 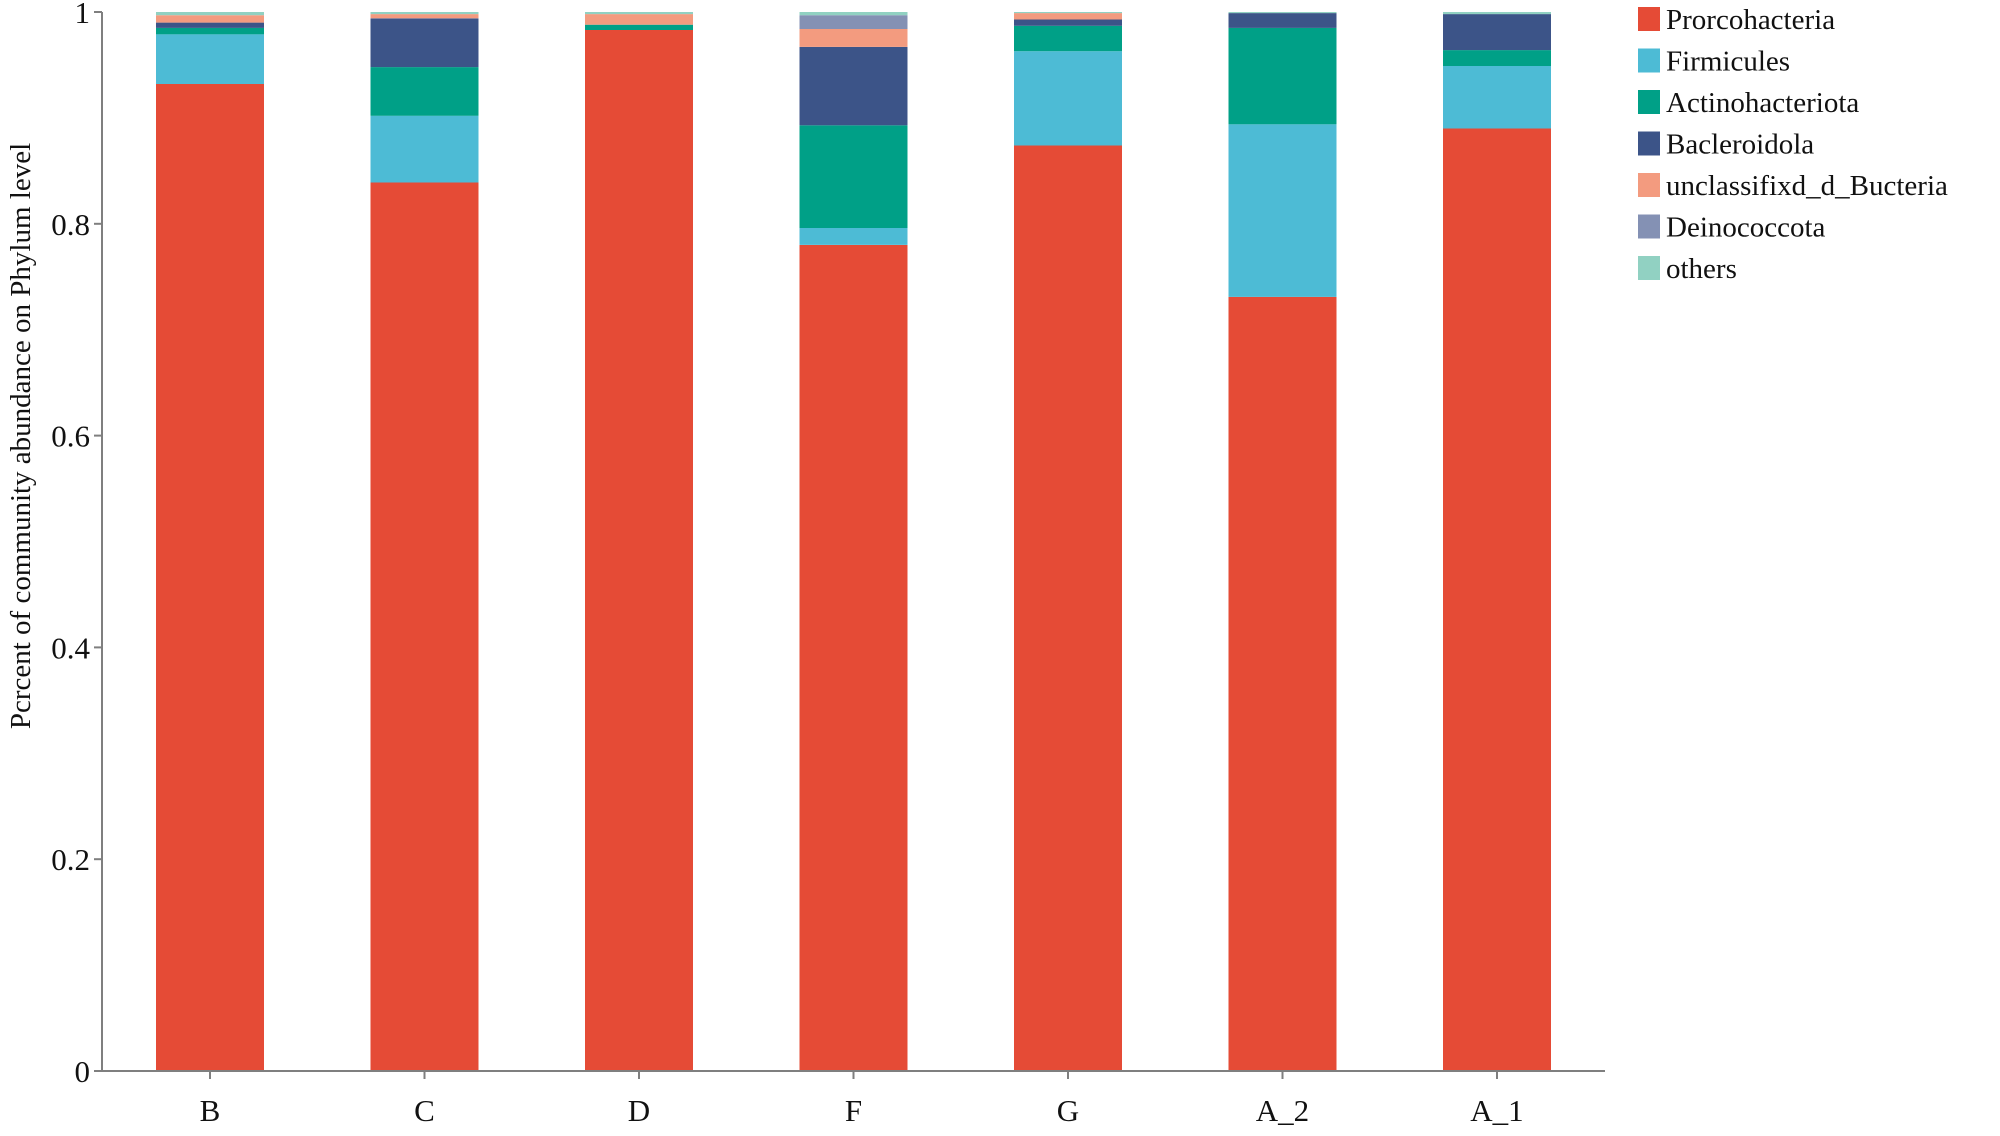 I want to click on x-tick-label-5: A_2, so click(x=1282, y=1110).